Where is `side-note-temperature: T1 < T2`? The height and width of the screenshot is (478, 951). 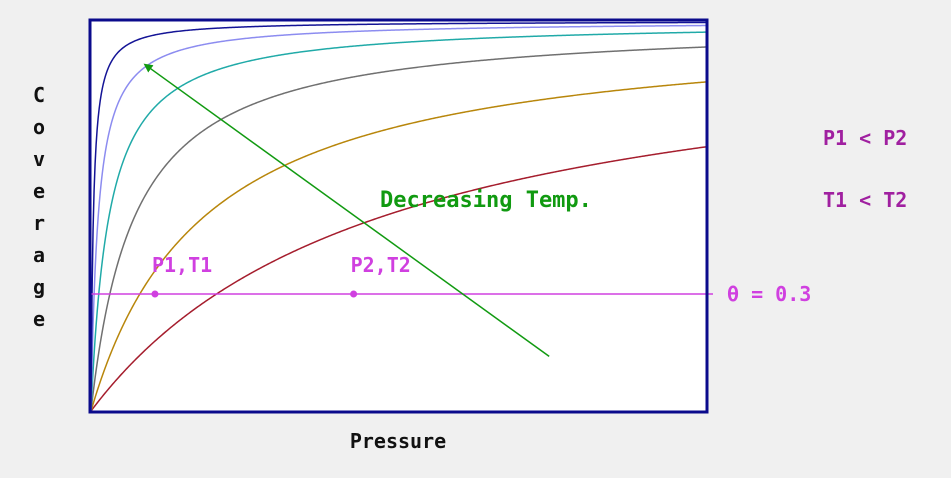 side-note-temperature: T1 < T2 is located at coordinates (865, 200).